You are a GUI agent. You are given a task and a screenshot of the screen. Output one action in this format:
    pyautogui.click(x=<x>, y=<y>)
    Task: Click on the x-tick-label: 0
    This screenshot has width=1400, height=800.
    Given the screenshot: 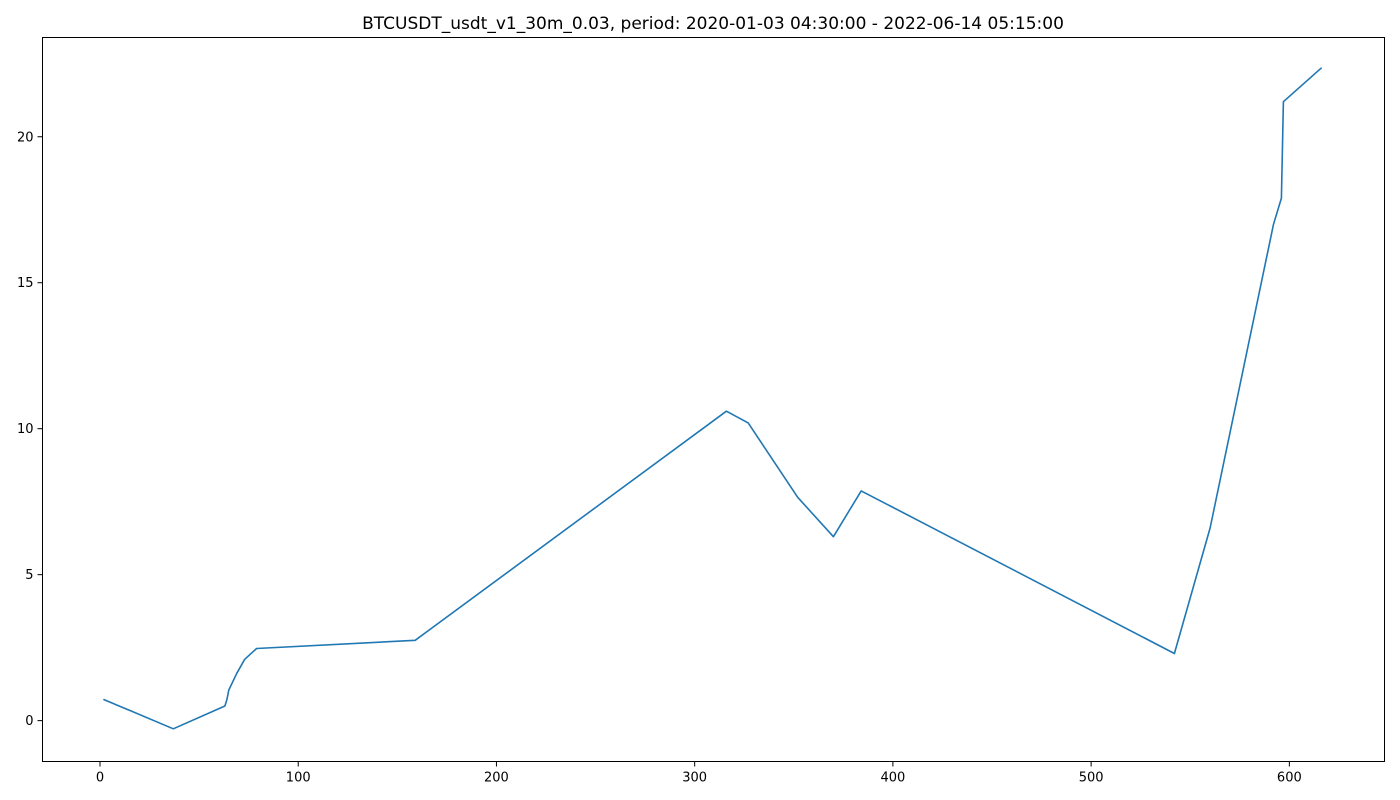 What is the action you would take?
    pyautogui.click(x=100, y=778)
    